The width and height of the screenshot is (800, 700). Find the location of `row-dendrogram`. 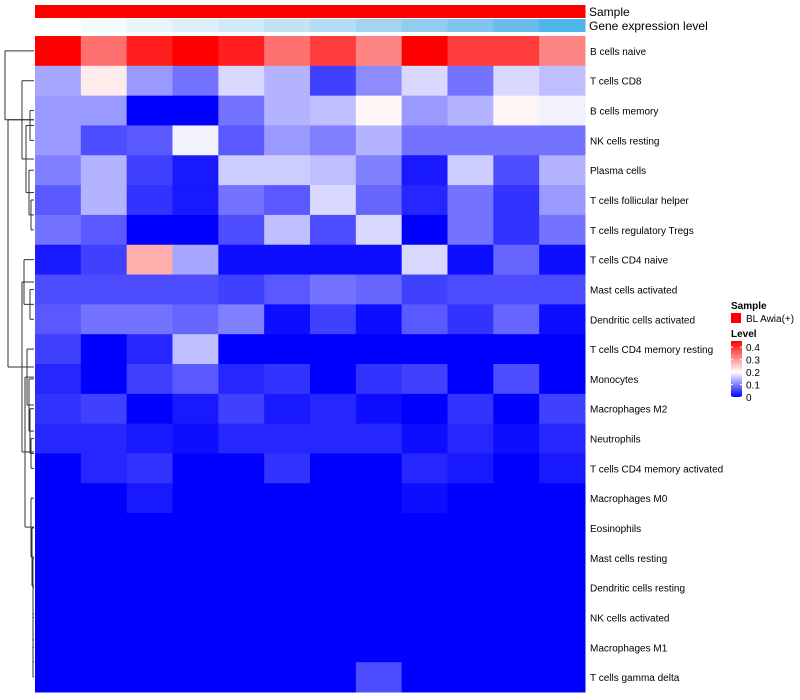

row-dendrogram is located at coordinates (19, 364).